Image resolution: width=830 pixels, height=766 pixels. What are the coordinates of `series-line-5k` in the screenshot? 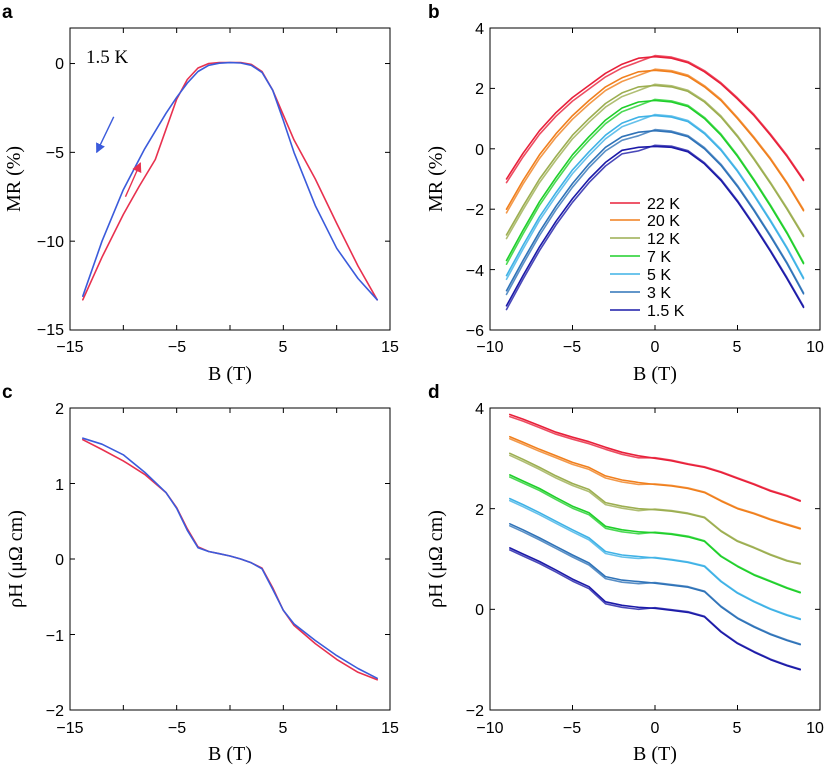 It's located at (655, 559).